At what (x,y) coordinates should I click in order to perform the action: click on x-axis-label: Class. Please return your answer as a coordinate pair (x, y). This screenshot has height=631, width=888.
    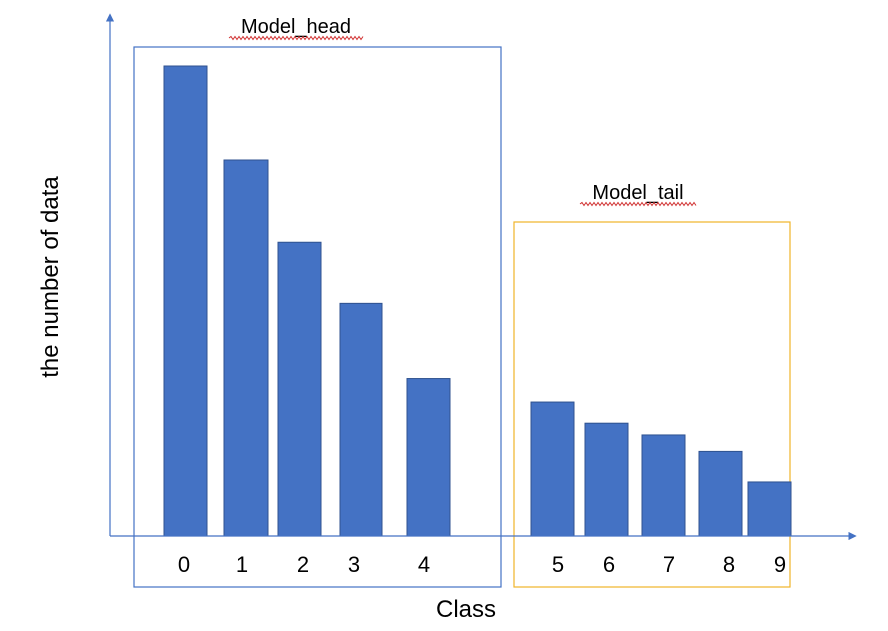
    Looking at the image, I should click on (466, 609).